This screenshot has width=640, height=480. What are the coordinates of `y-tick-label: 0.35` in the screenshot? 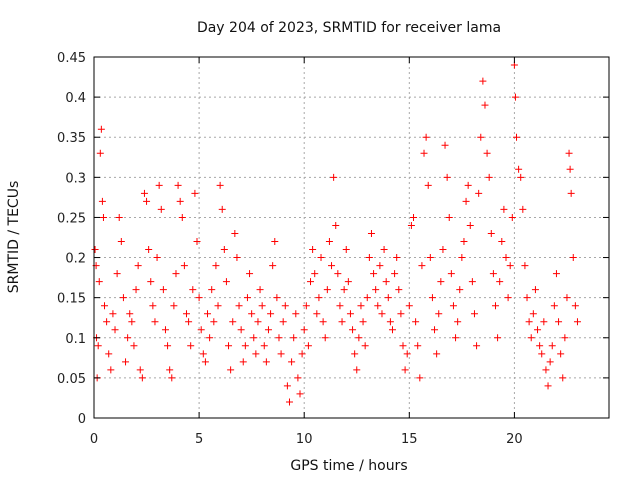 It's located at (71, 138).